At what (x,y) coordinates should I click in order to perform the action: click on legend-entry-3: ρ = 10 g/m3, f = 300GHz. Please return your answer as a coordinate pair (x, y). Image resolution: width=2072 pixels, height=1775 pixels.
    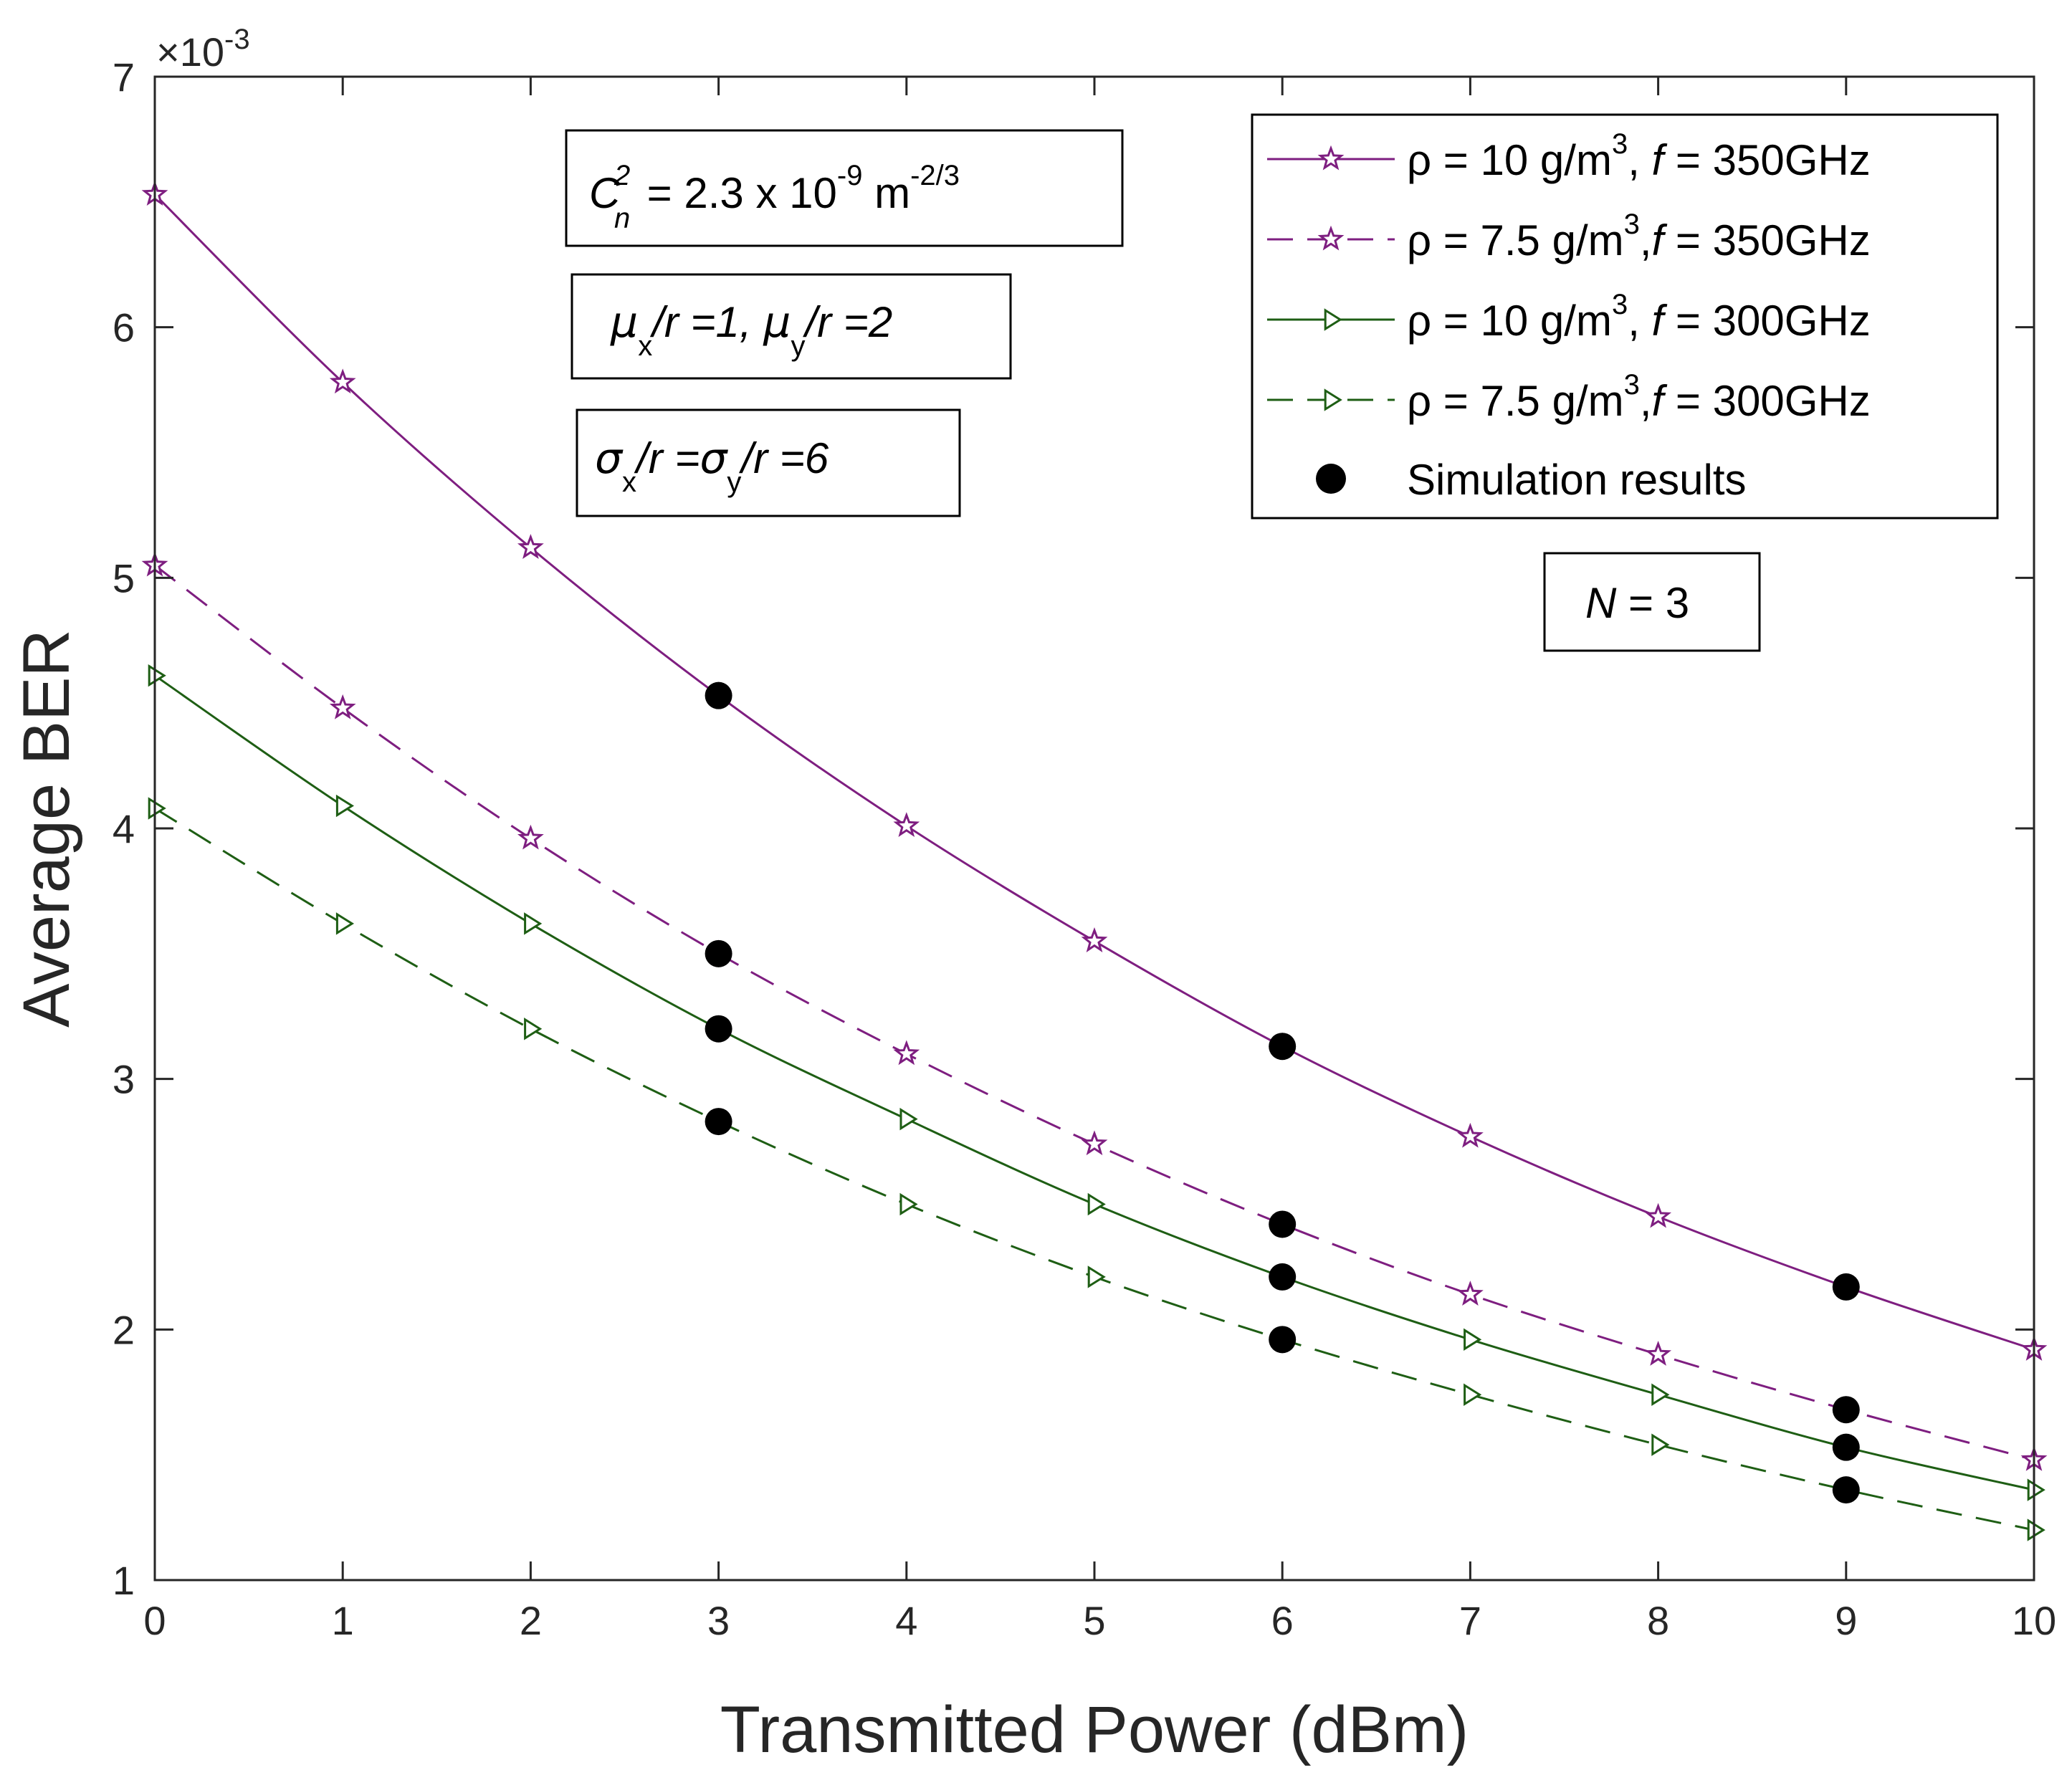
    Looking at the image, I should click on (1569, 317).